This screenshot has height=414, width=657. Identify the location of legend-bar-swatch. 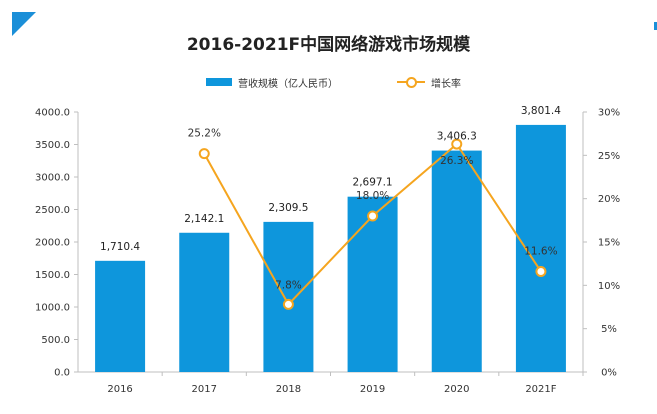
(219, 82).